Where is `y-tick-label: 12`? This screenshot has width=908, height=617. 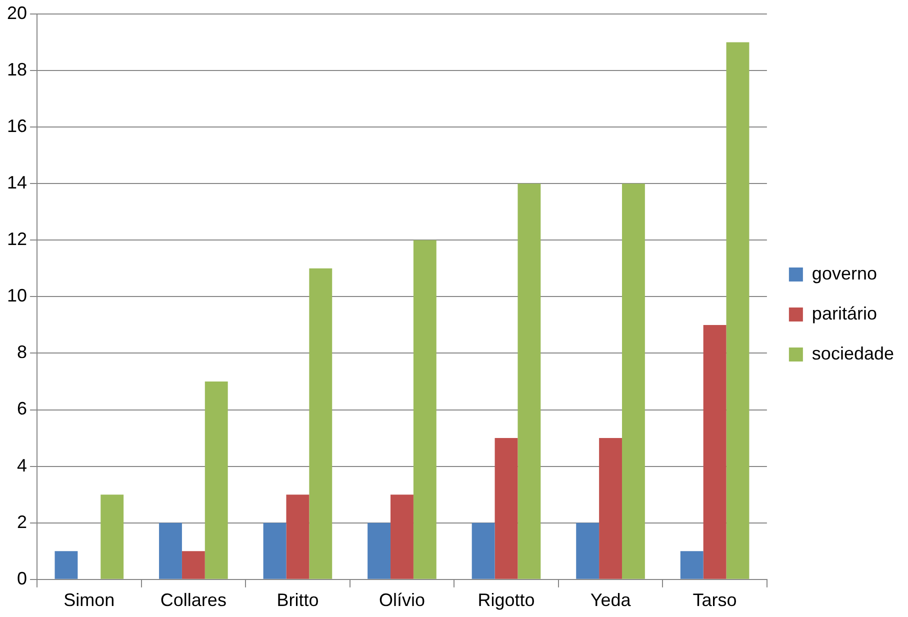 y-tick-label: 12 is located at coordinates (17, 239).